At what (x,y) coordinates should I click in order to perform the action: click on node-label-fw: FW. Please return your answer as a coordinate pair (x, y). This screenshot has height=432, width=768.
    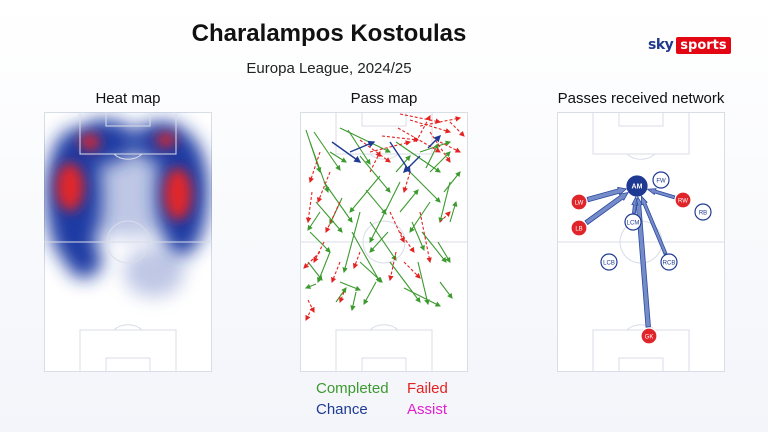
    Looking at the image, I should click on (661, 182).